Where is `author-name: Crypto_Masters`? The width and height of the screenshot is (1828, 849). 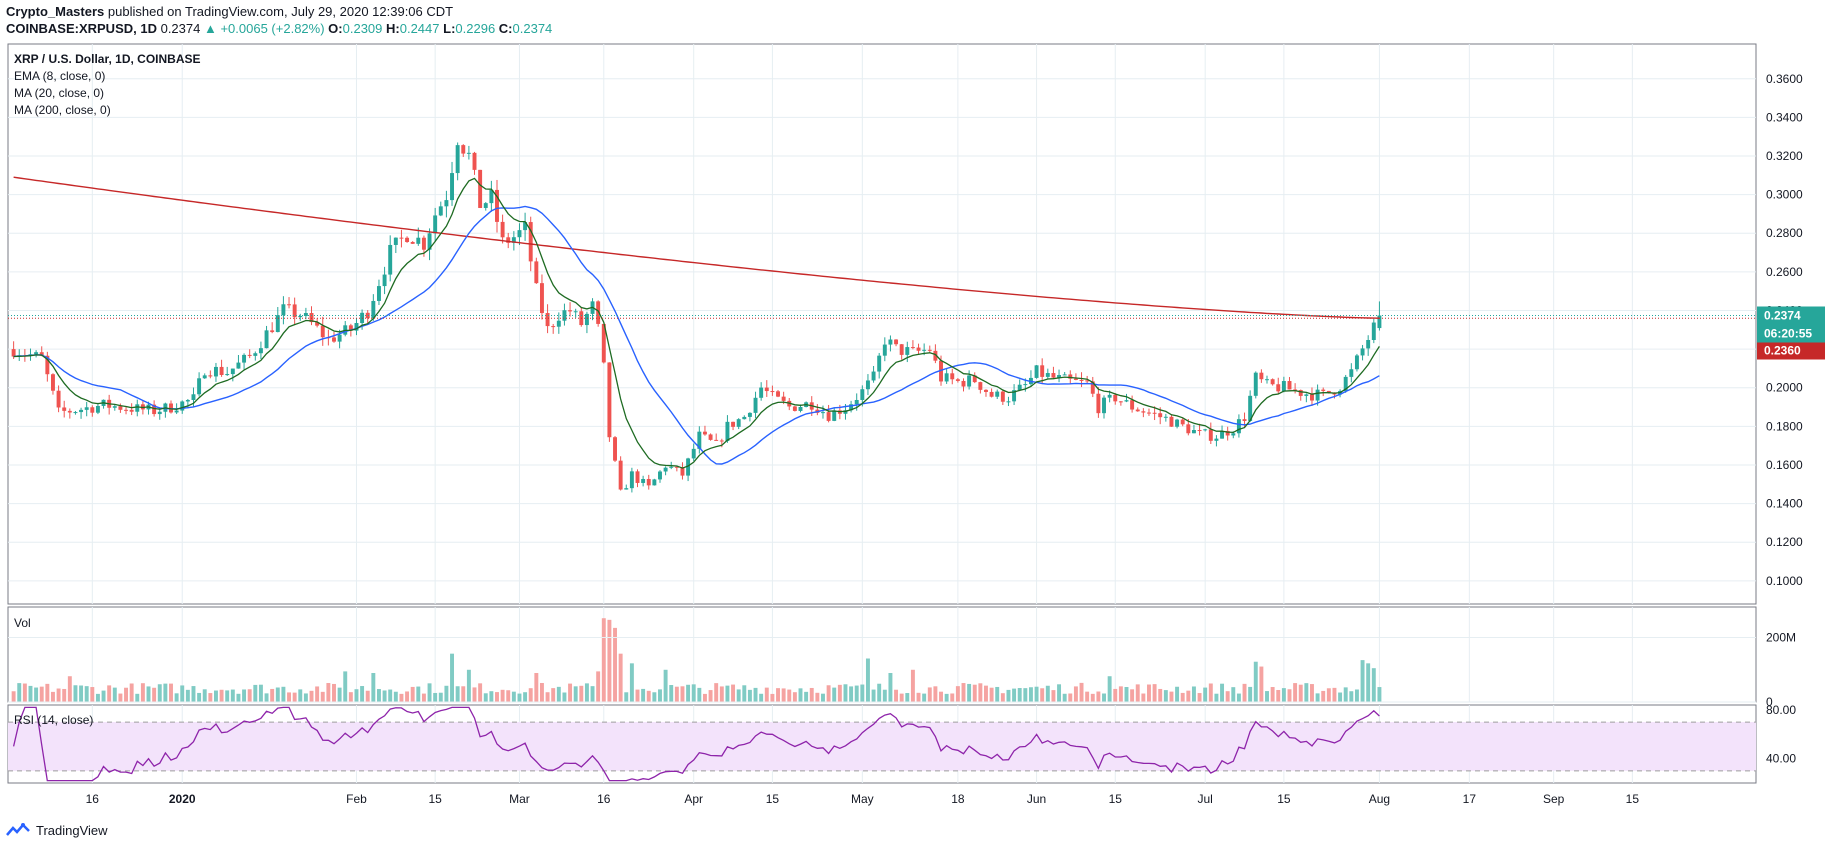 author-name: Crypto_Masters is located at coordinates (55, 11).